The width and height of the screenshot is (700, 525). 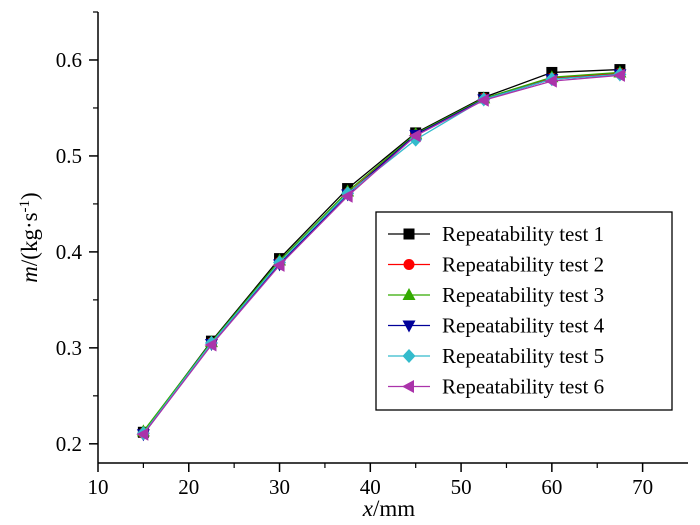 What do you see at coordinates (279, 487) in the screenshot?
I see `x-tick-label: 30` at bounding box center [279, 487].